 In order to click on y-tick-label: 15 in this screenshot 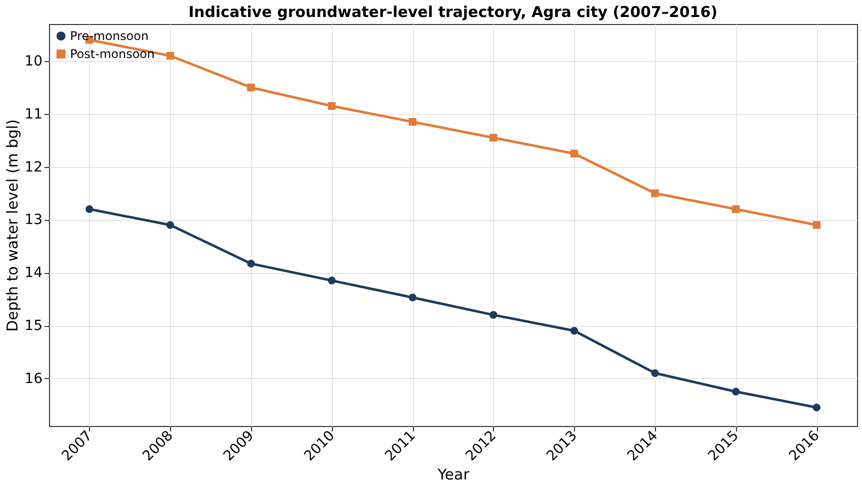, I will do `click(33, 326)`.